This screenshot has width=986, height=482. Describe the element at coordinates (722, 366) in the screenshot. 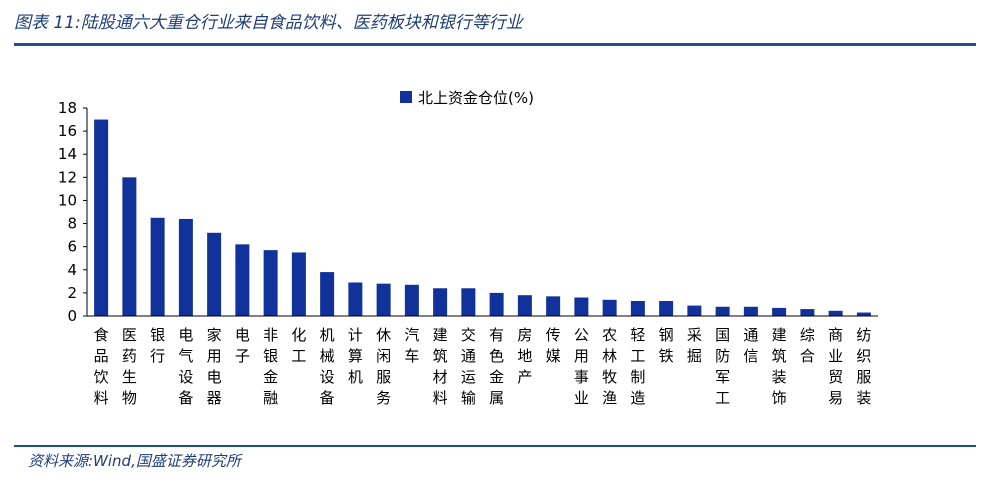

I see `category-label: 国防军工` at that location.